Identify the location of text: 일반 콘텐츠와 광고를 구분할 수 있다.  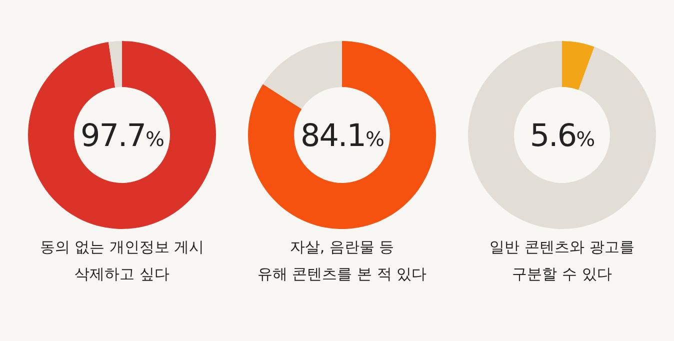
(562, 260).